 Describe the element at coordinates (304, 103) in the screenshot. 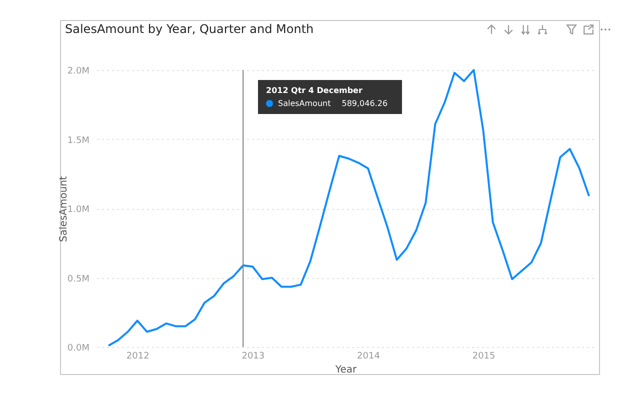

I see `annotation: SalesAmount` at that location.